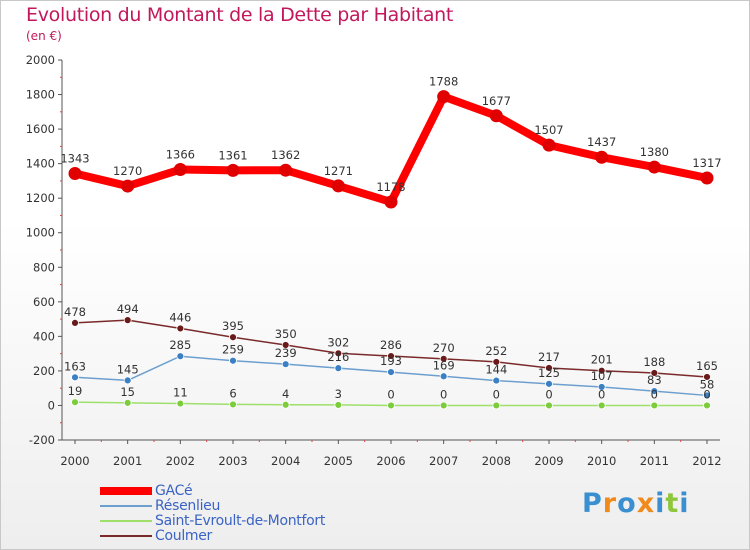 The height and width of the screenshot is (550, 750). Describe the element at coordinates (127, 461) in the screenshot. I see `x-tick-label: 2001` at that location.